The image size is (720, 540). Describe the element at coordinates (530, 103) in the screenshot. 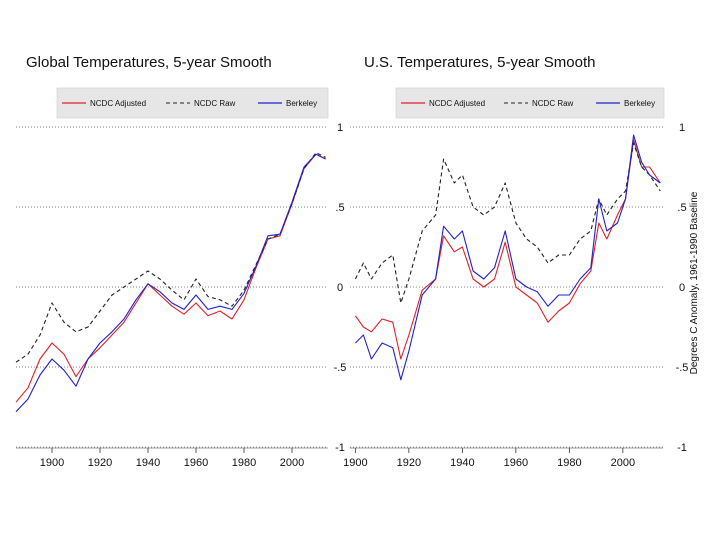

I see `legend-us: NCDC Adjusted NCDC Raw Berkeley` at that location.